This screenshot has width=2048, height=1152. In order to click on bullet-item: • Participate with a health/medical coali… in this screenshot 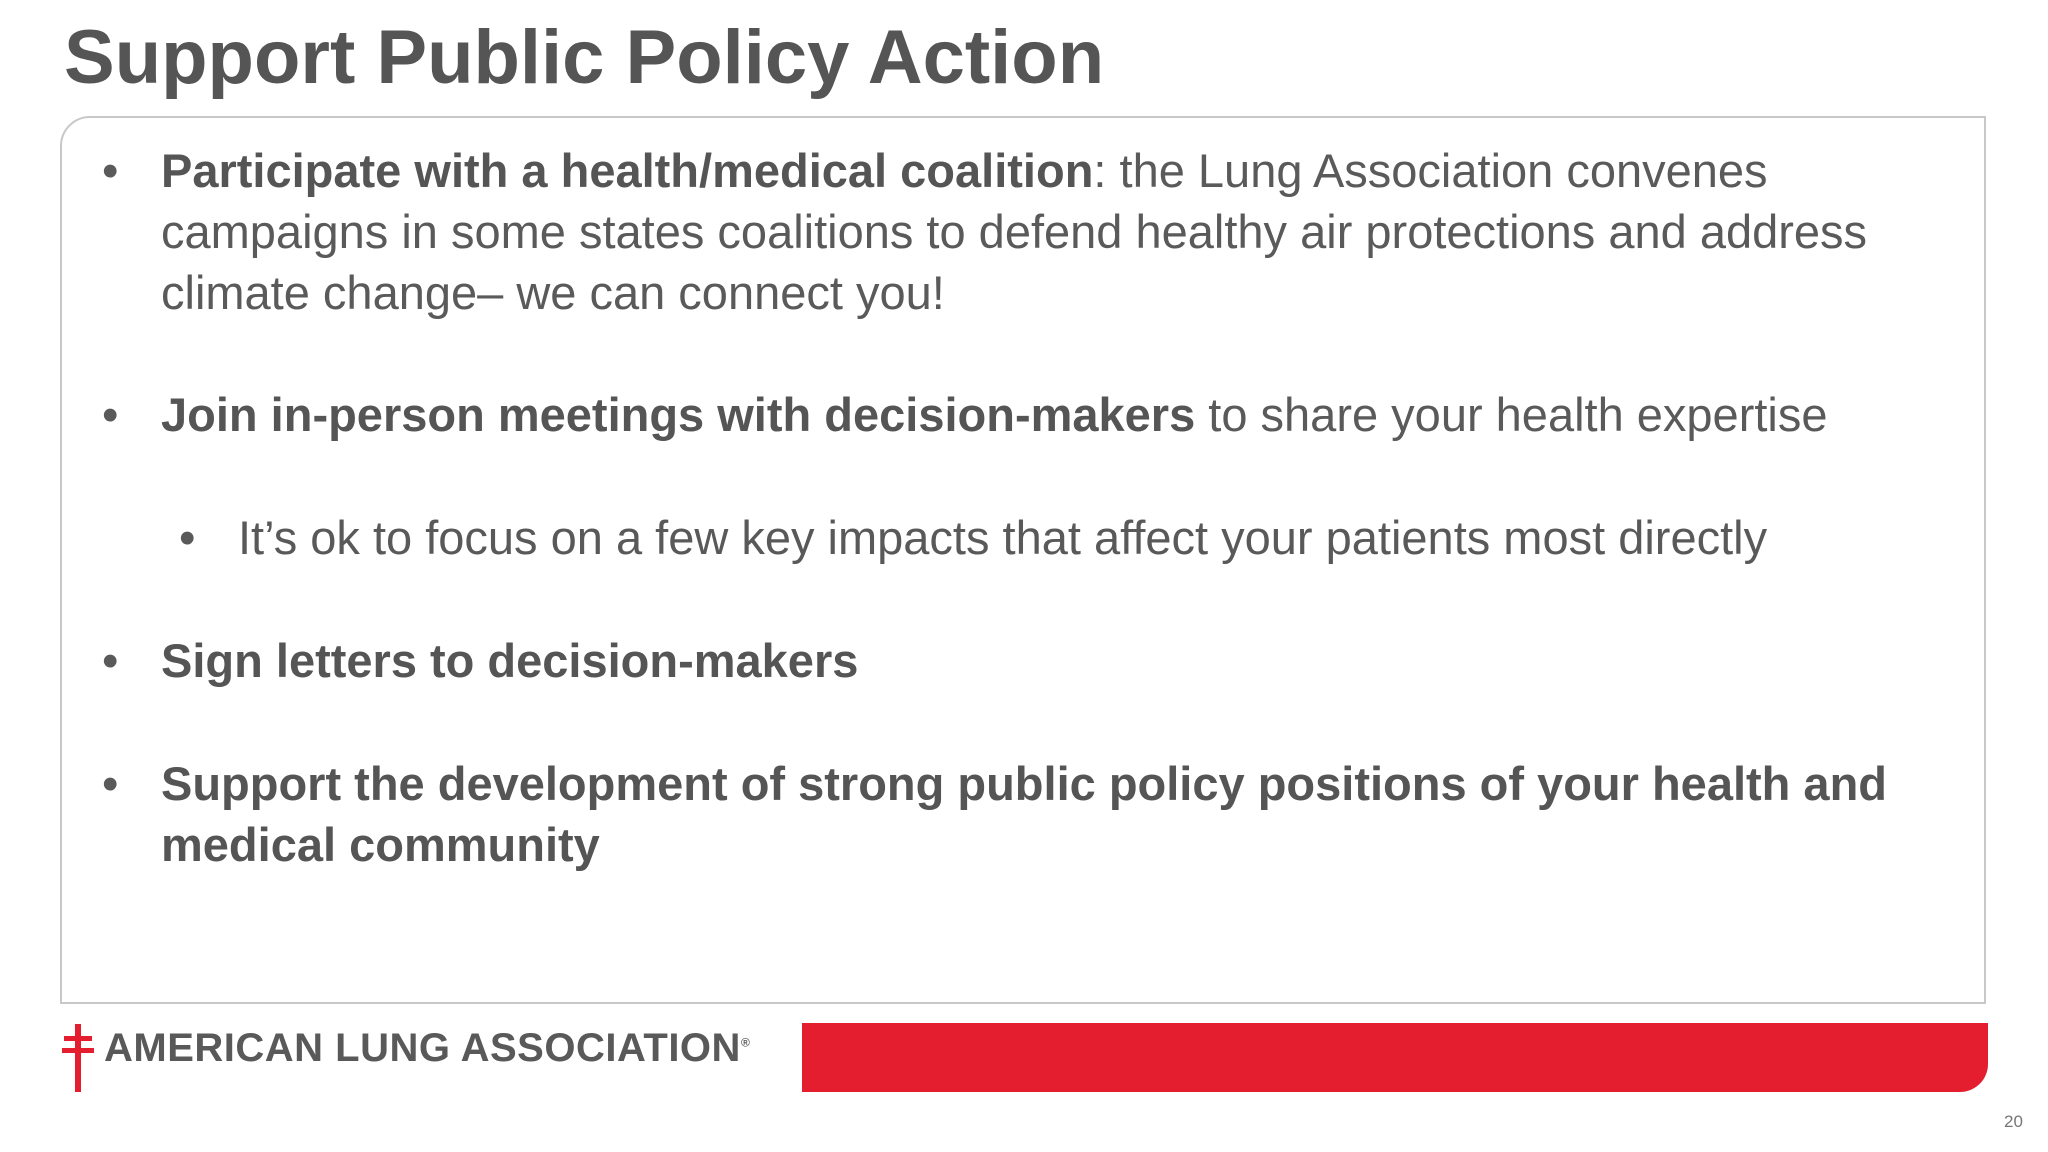, I will do `click(1031, 231)`.